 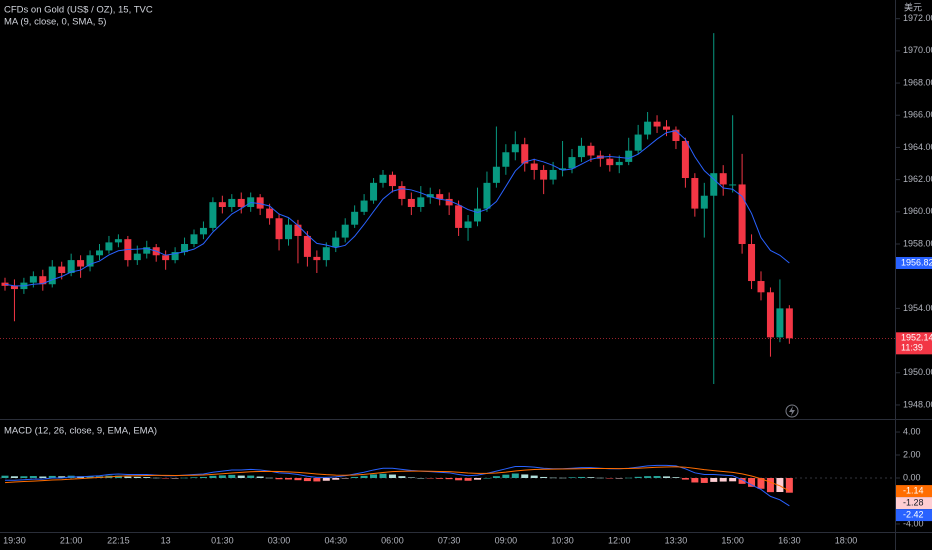 What do you see at coordinates (619, 540) in the screenshot?
I see `x-tick-label: 12:00` at bounding box center [619, 540].